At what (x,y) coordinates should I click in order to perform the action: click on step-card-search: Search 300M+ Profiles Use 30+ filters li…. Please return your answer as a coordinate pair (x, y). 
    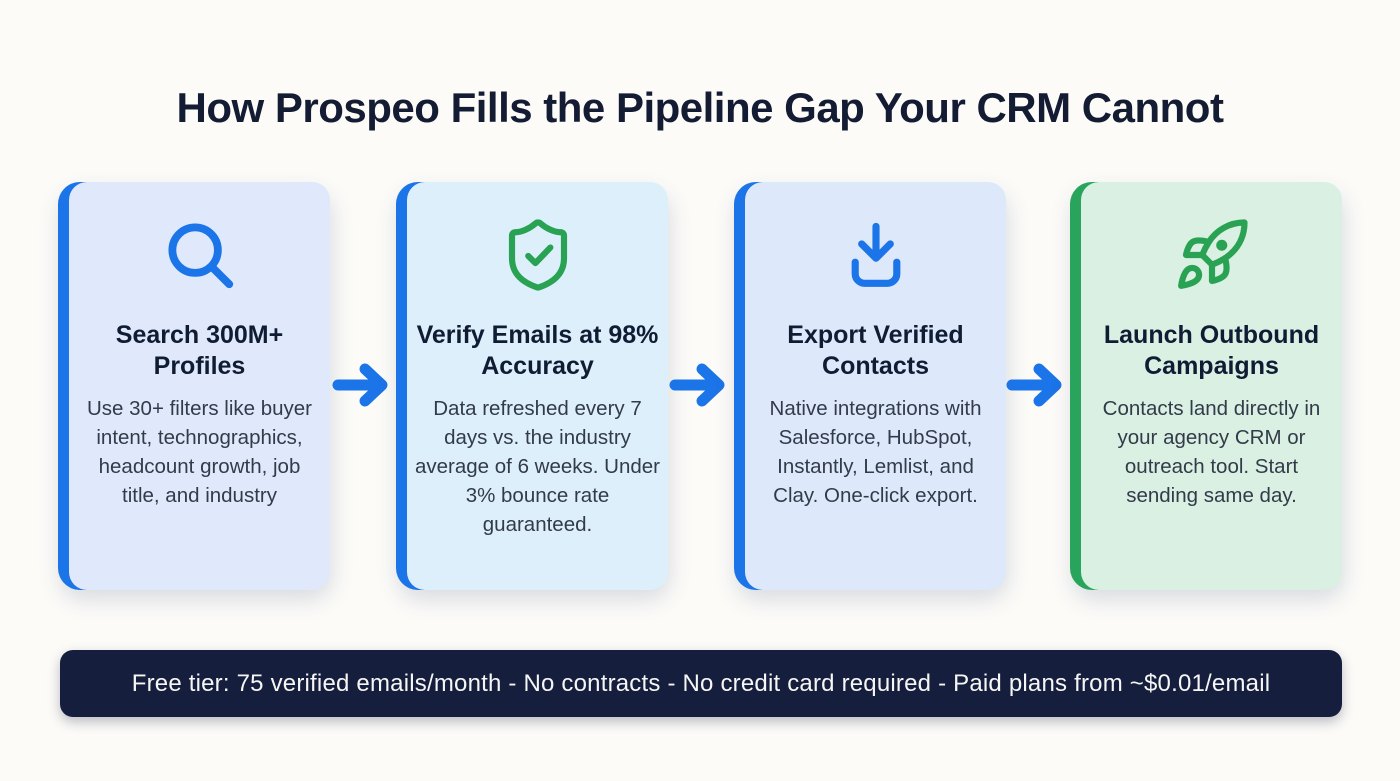
    Looking at the image, I should click on (194, 386).